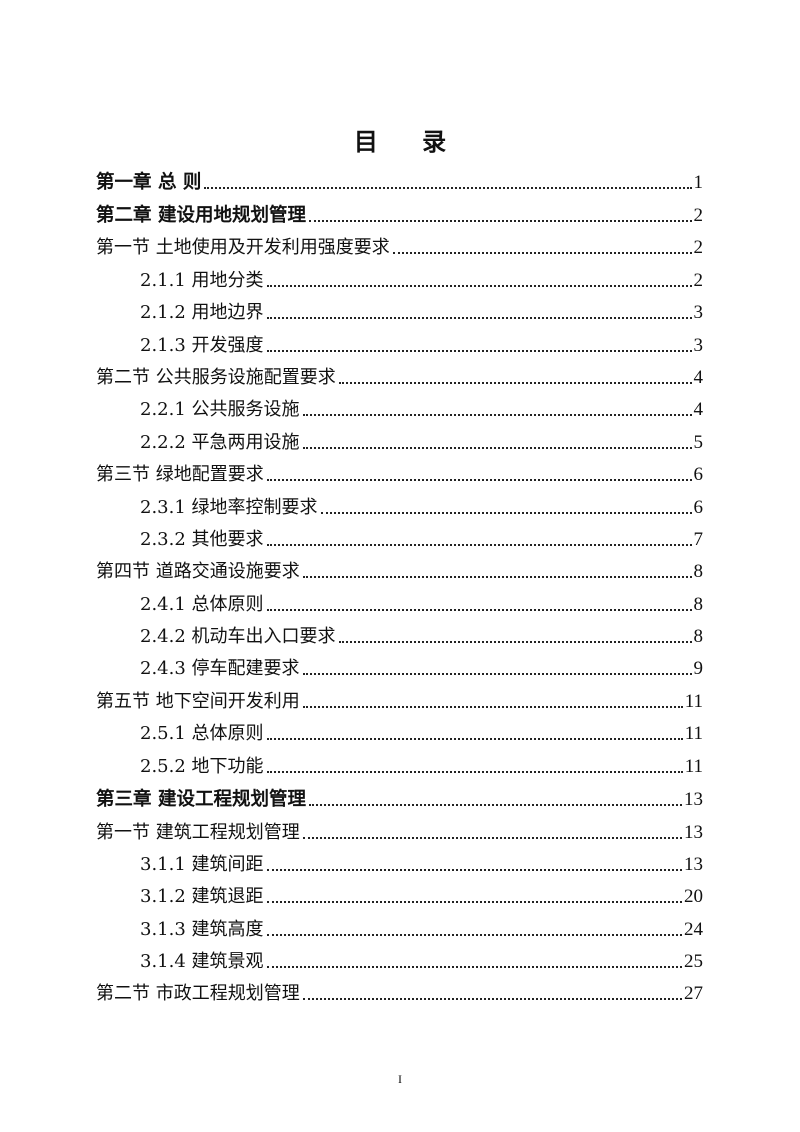  Describe the element at coordinates (399, 831) in the screenshot. I see `toc-entry-section: 第一节 建筑工程规划管理 13` at that location.